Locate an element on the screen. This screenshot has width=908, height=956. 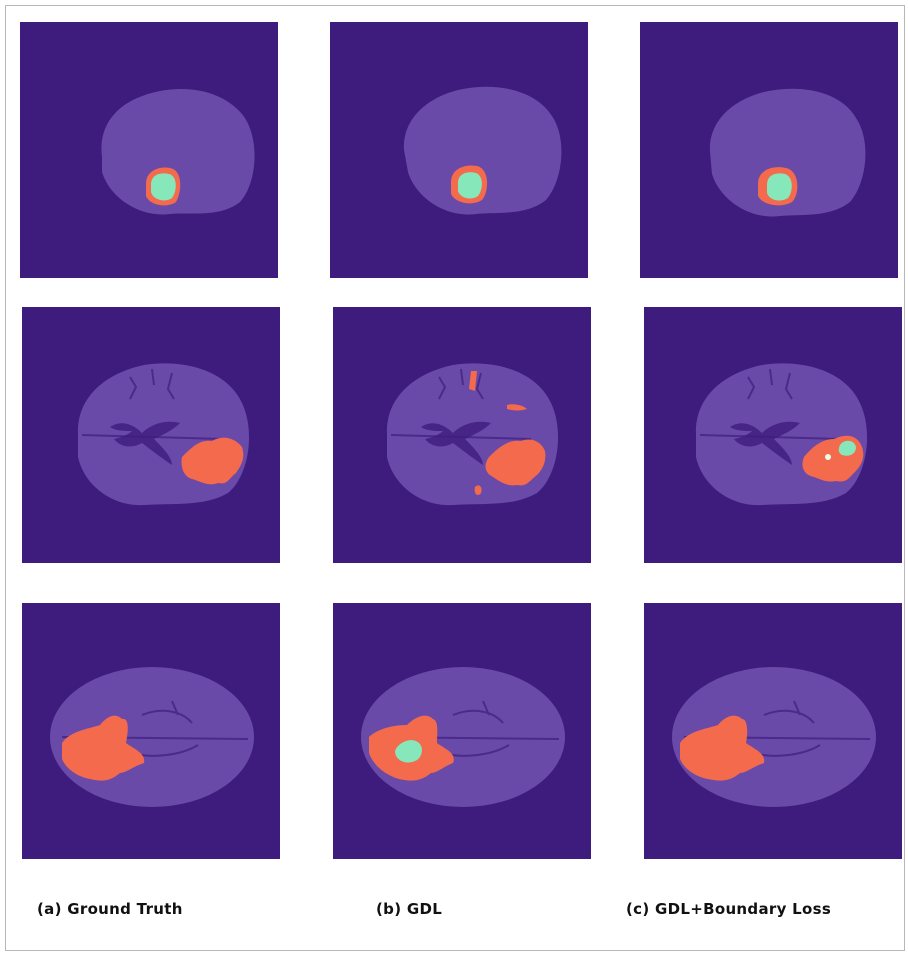
scan-r1-ground-truth is located at coordinates (149, 150).